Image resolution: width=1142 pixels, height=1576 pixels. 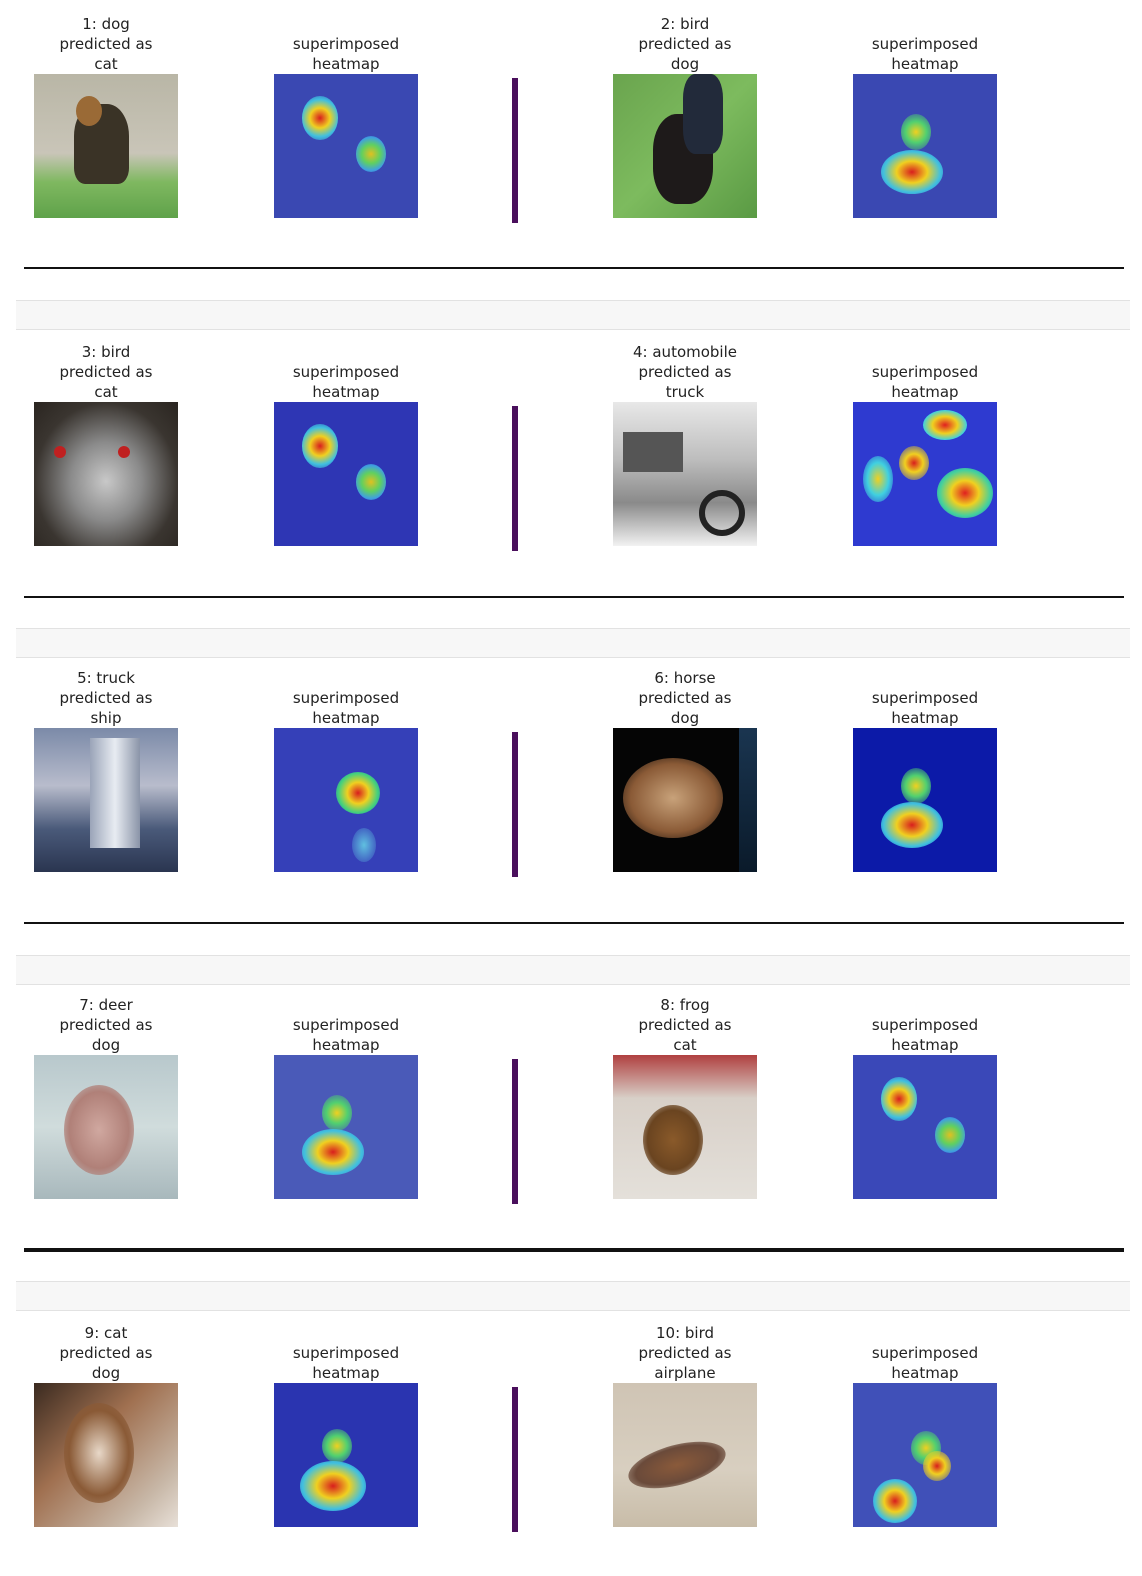 I want to click on predicted-label: truck, so click(x=685, y=392).